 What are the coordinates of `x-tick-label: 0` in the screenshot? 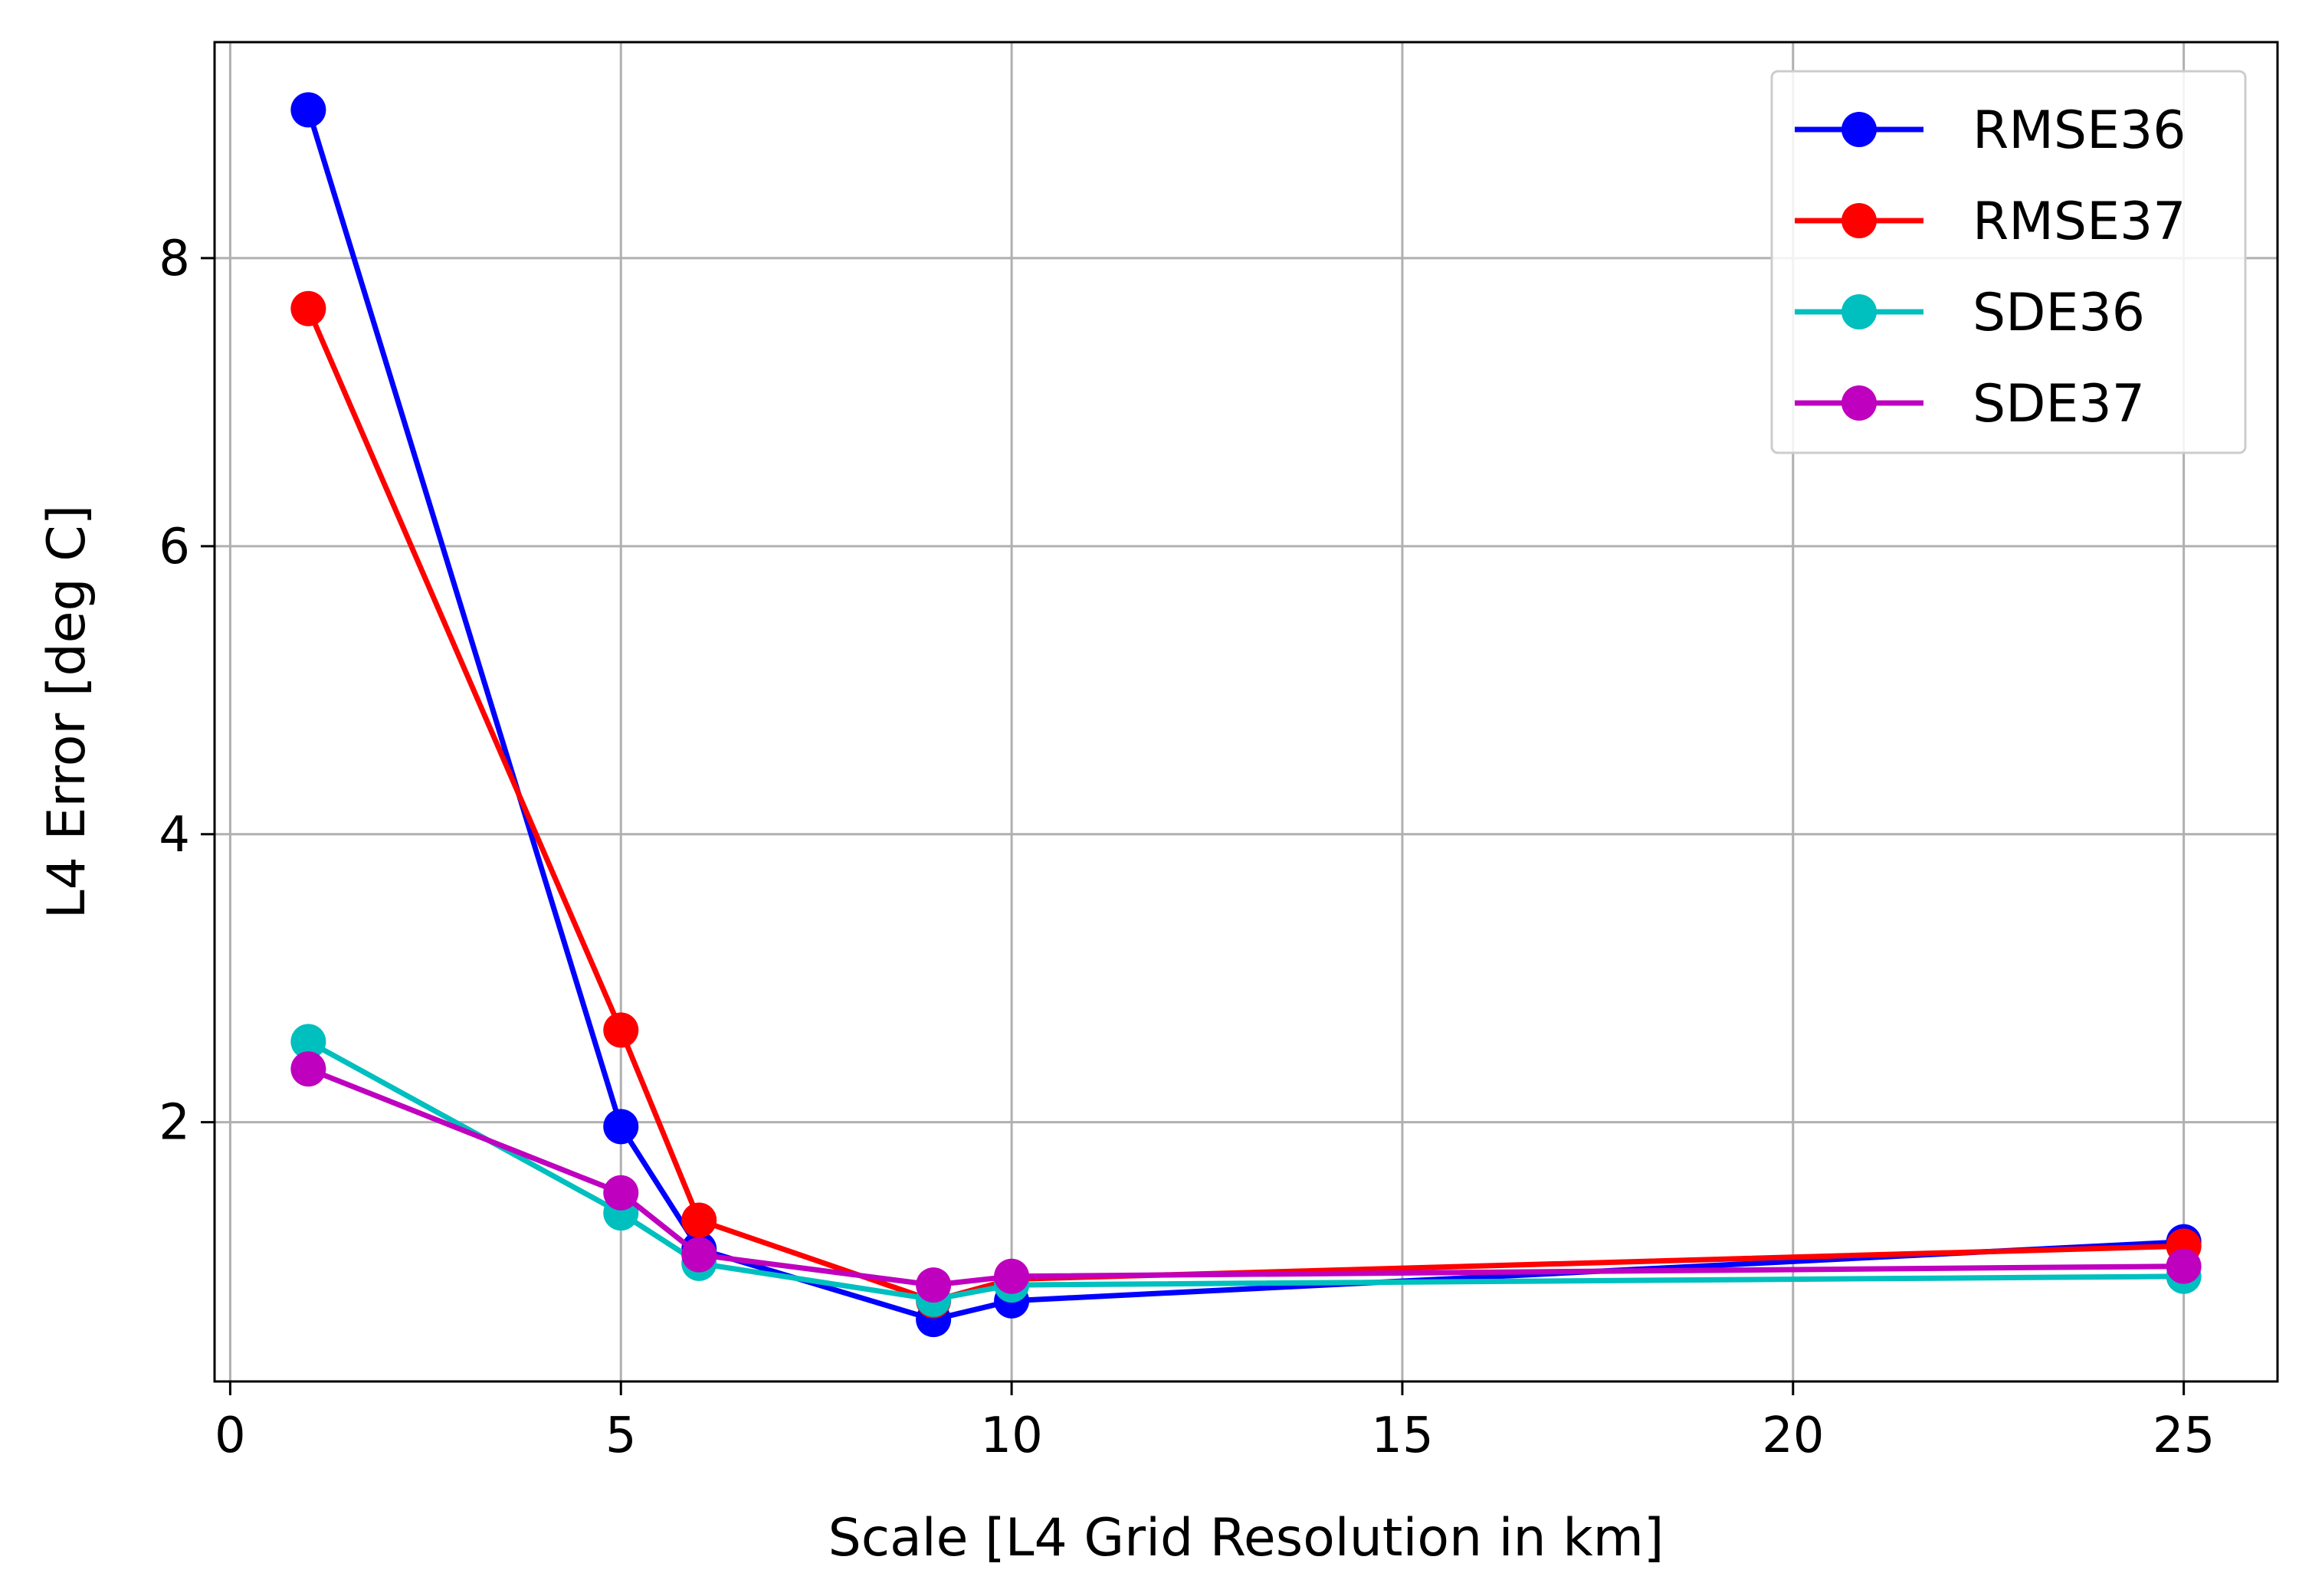 It's located at (231, 1436).